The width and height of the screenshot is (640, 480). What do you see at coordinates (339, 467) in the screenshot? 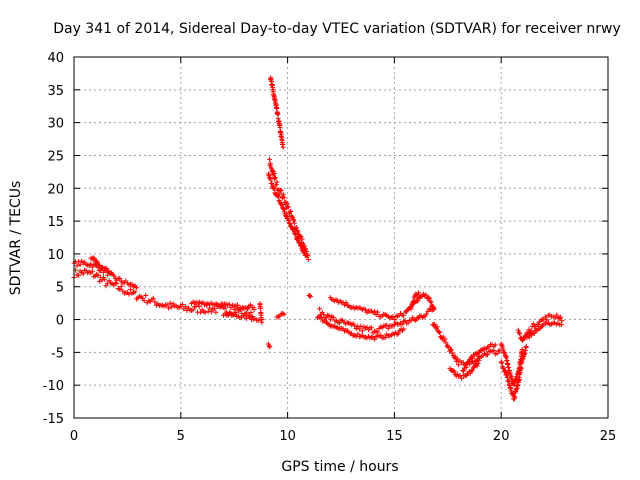
I see `x-axis-label: GPS time / hours` at bounding box center [339, 467].